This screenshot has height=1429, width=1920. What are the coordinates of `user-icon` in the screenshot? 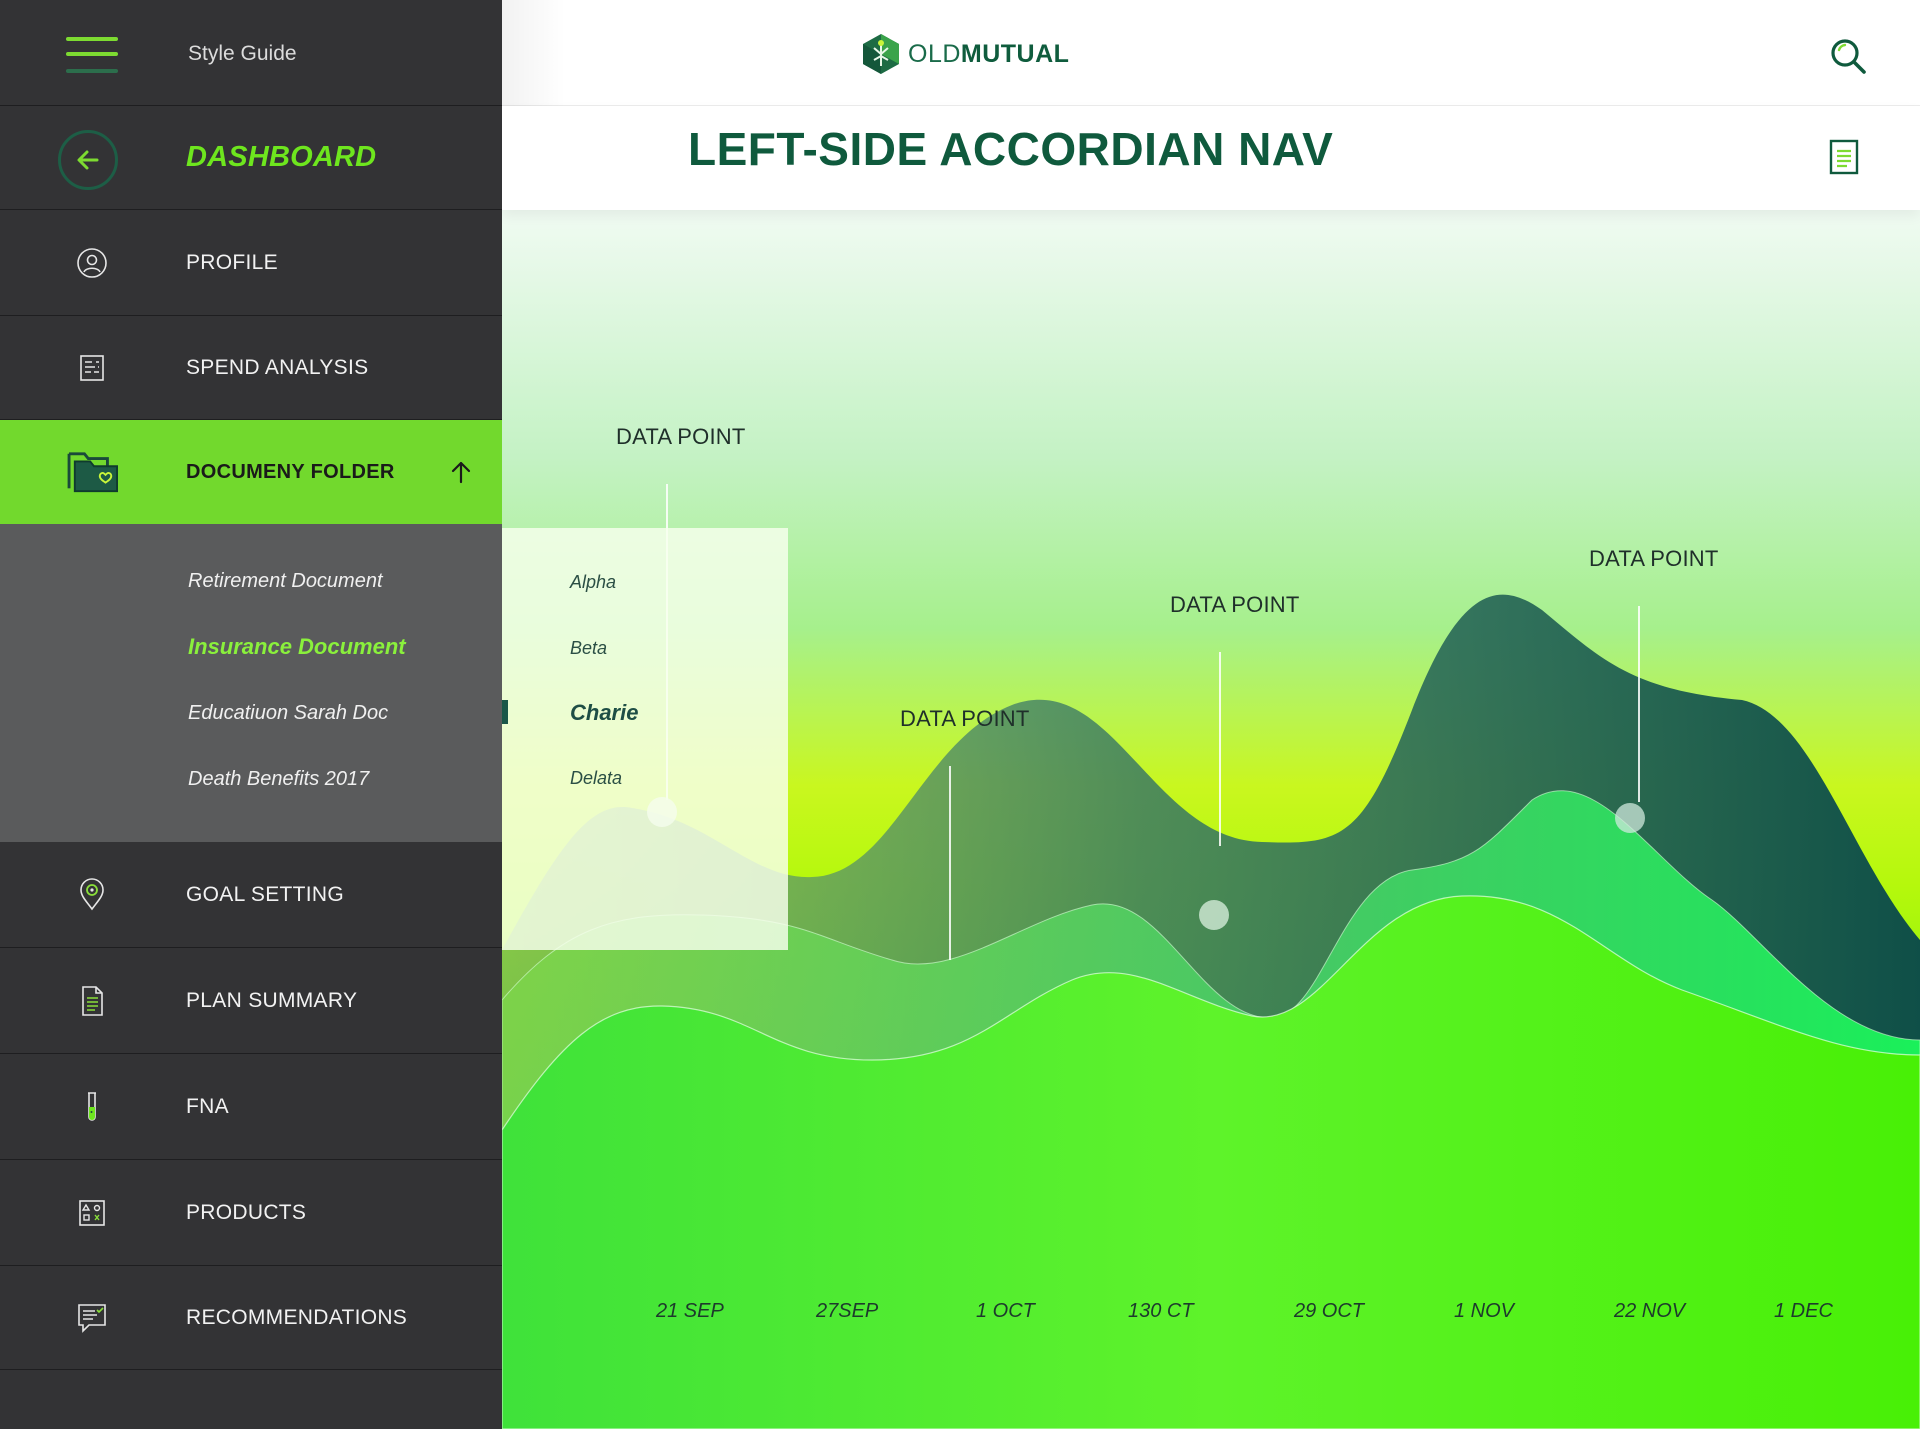 It's located at (92, 263).